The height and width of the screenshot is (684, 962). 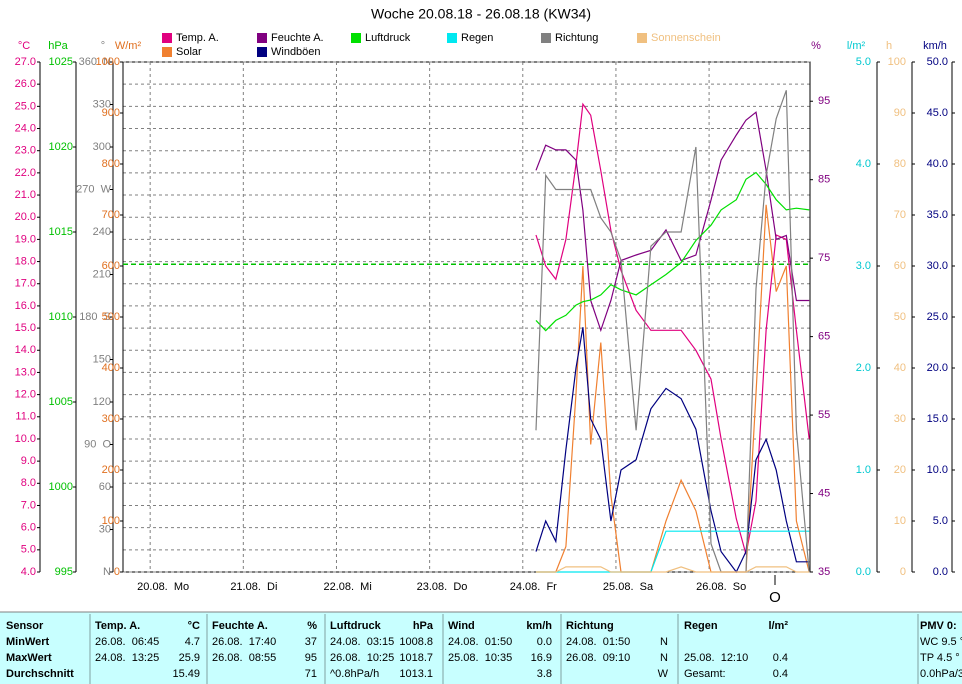 What do you see at coordinates (937, 215) in the screenshot?
I see `y-tick-label: 35.0` at bounding box center [937, 215].